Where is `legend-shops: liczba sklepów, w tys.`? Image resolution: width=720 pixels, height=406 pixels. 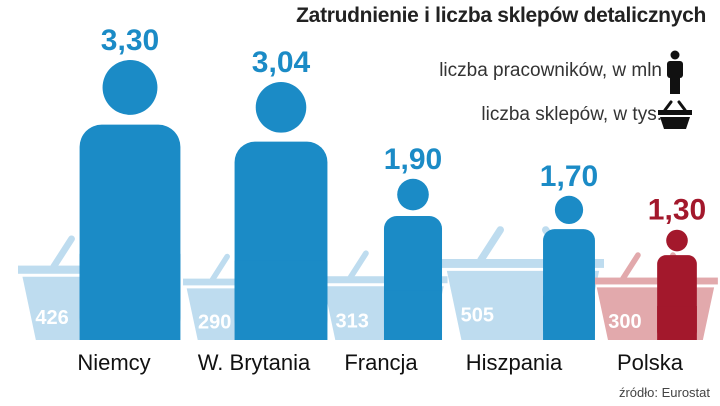
legend-shops: liczba sklepów, w tys. is located at coordinates (571, 114).